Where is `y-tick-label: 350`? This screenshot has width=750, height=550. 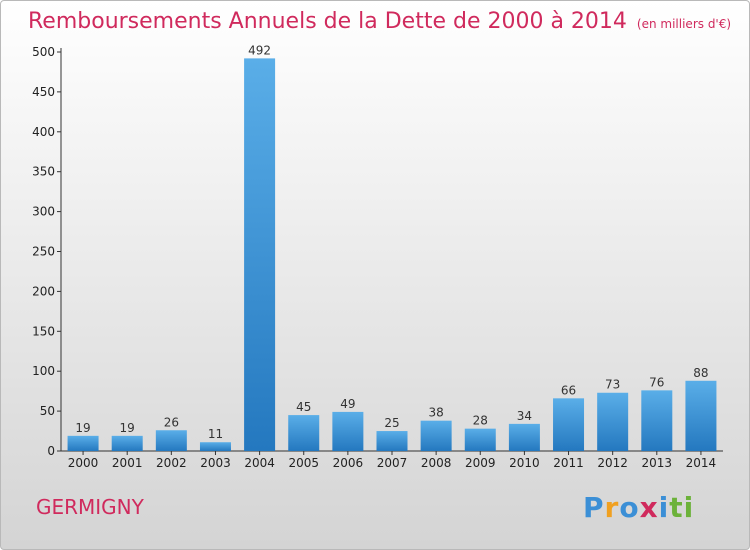
y-tick-label: 350 is located at coordinates (43, 172).